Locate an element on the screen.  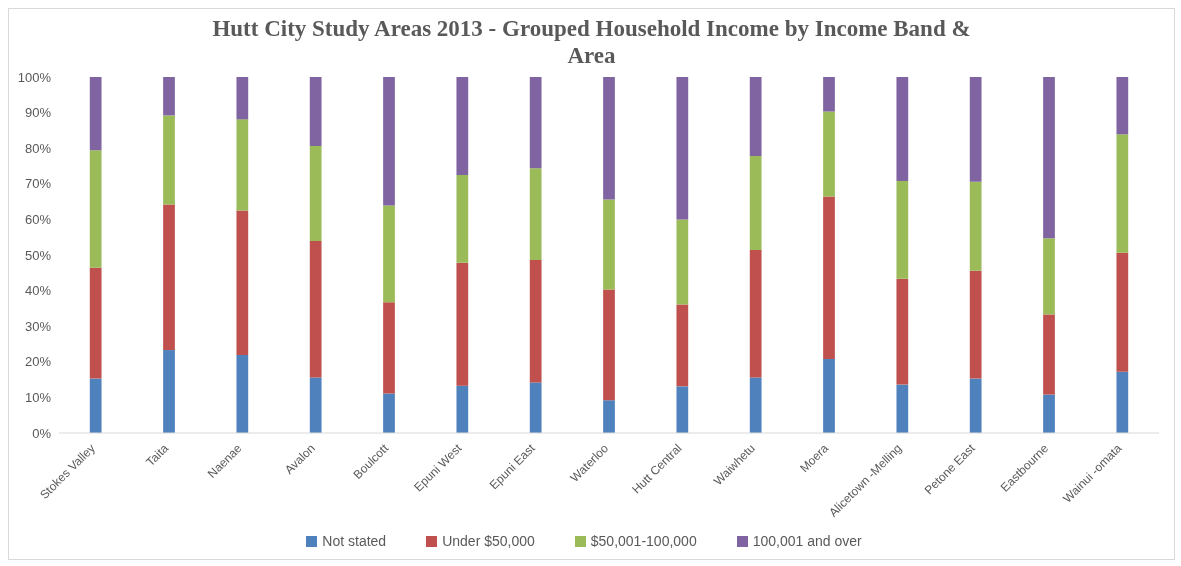
y-tick-label: 60% is located at coordinates (38, 220).